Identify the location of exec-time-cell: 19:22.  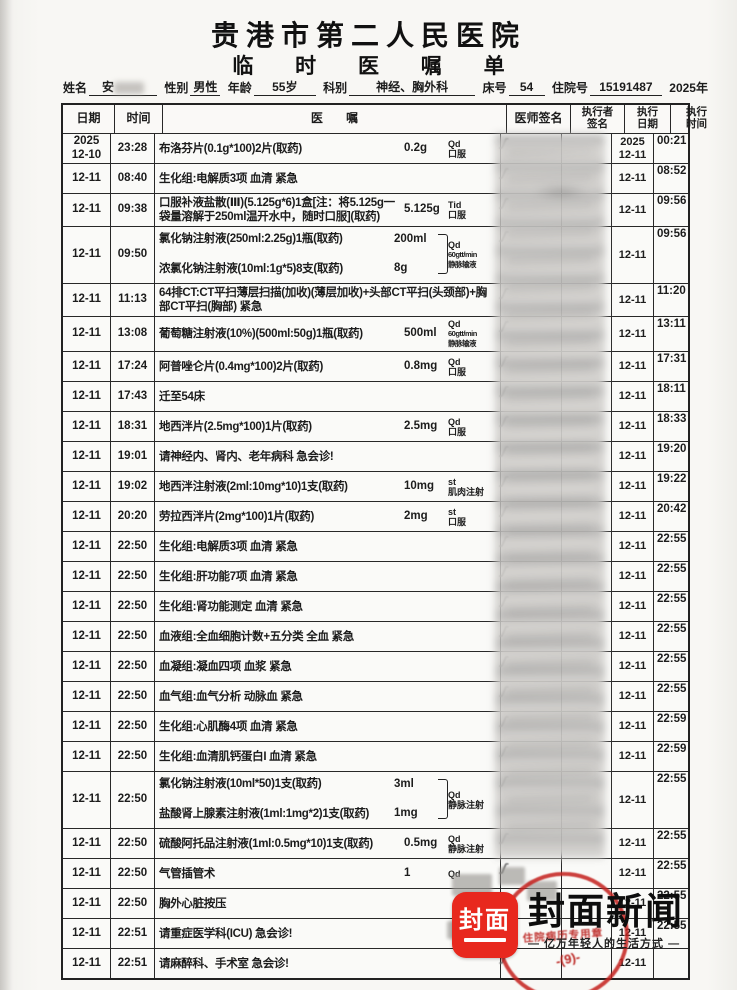
(678, 486).